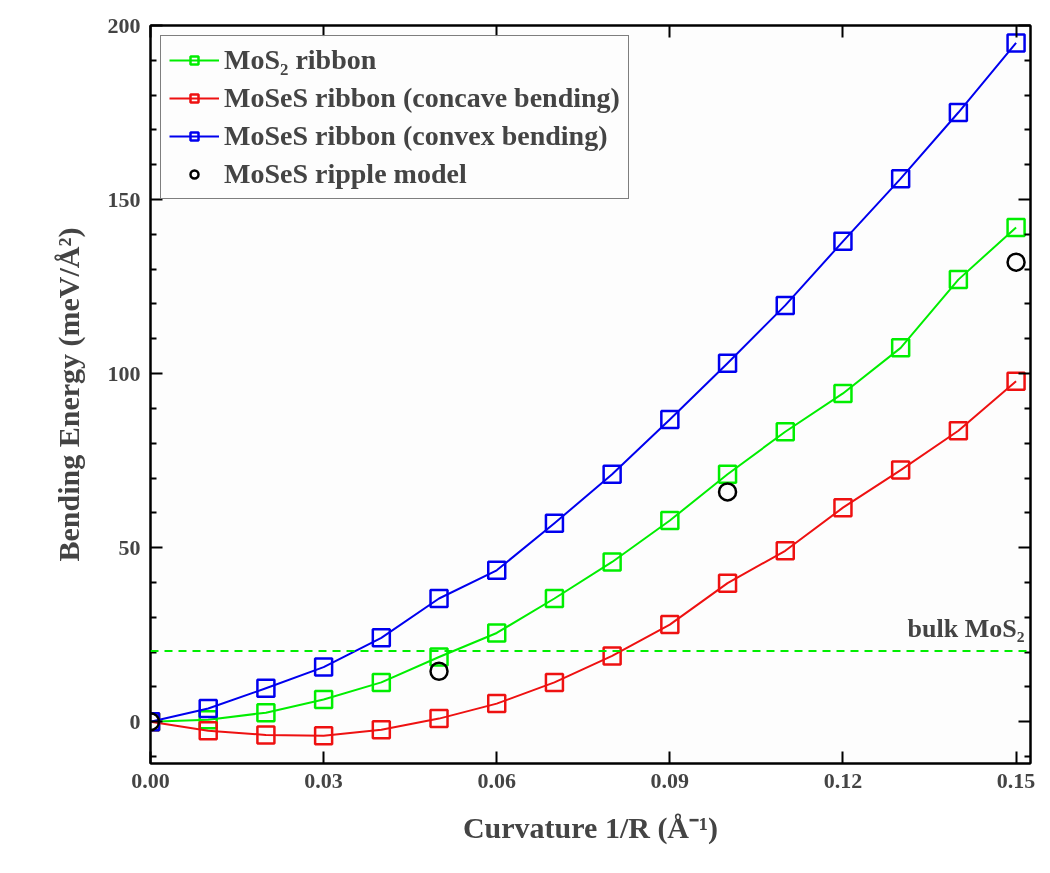  I want to click on legend-label: MoS₂ ribbon, so click(300, 60).